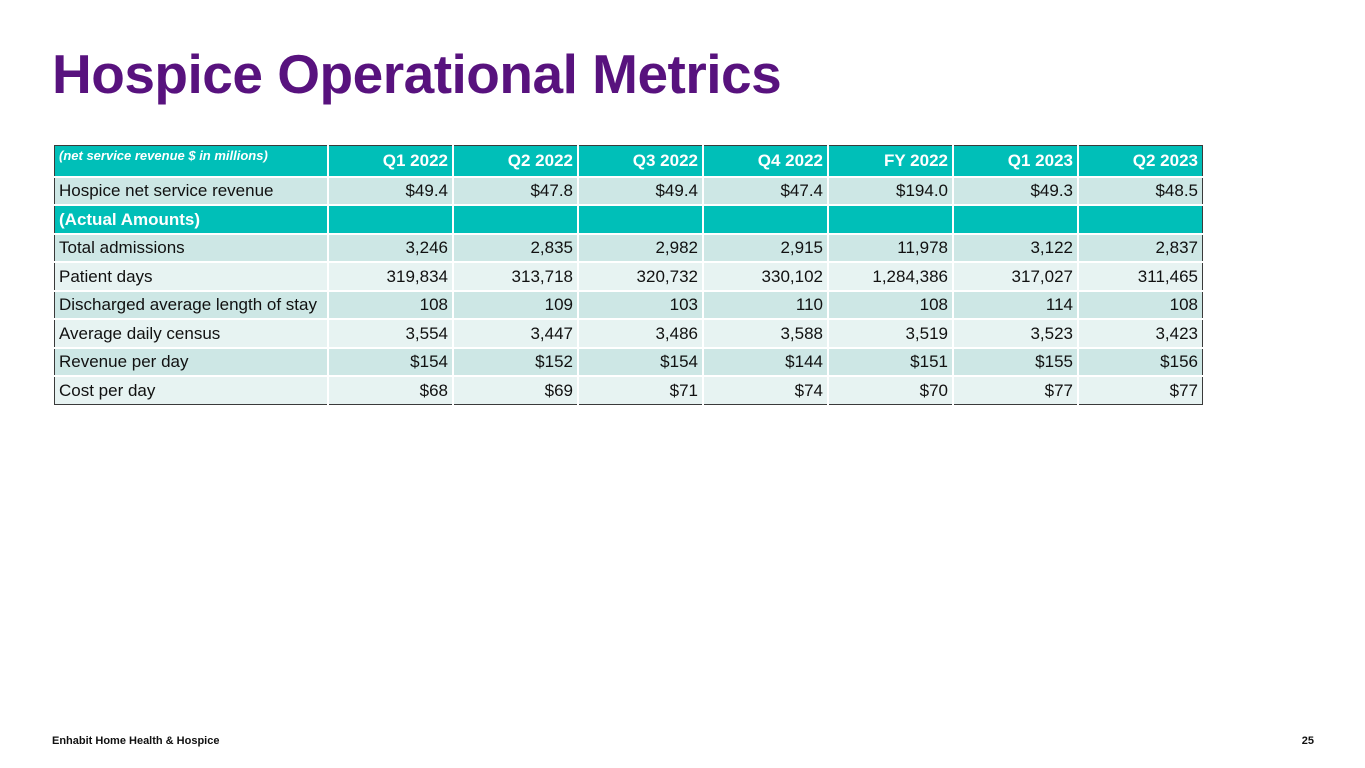 This screenshot has width=1365, height=768. Describe the element at coordinates (515, 389) in the screenshot. I see `table-cell: $69` at that location.